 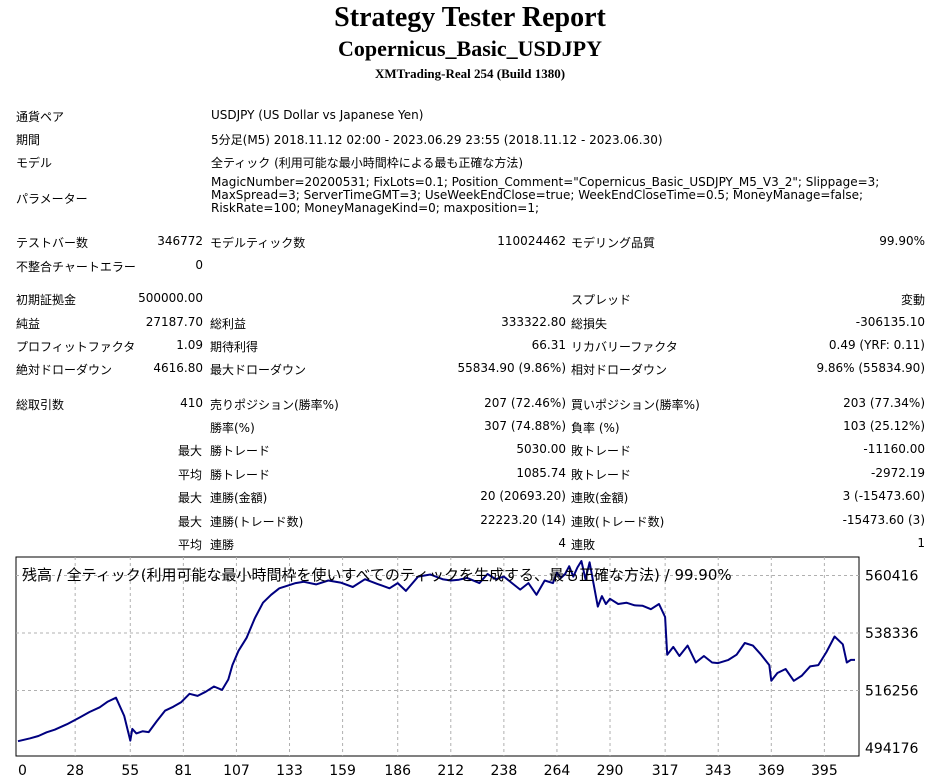 What do you see at coordinates (40, 405) in the screenshot?
I see `total-label: 総取引数` at bounding box center [40, 405].